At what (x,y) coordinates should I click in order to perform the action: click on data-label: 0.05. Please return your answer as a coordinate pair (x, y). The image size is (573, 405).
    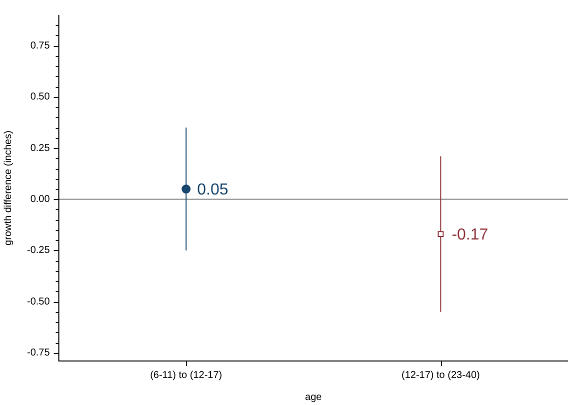
    Looking at the image, I should click on (212, 189).